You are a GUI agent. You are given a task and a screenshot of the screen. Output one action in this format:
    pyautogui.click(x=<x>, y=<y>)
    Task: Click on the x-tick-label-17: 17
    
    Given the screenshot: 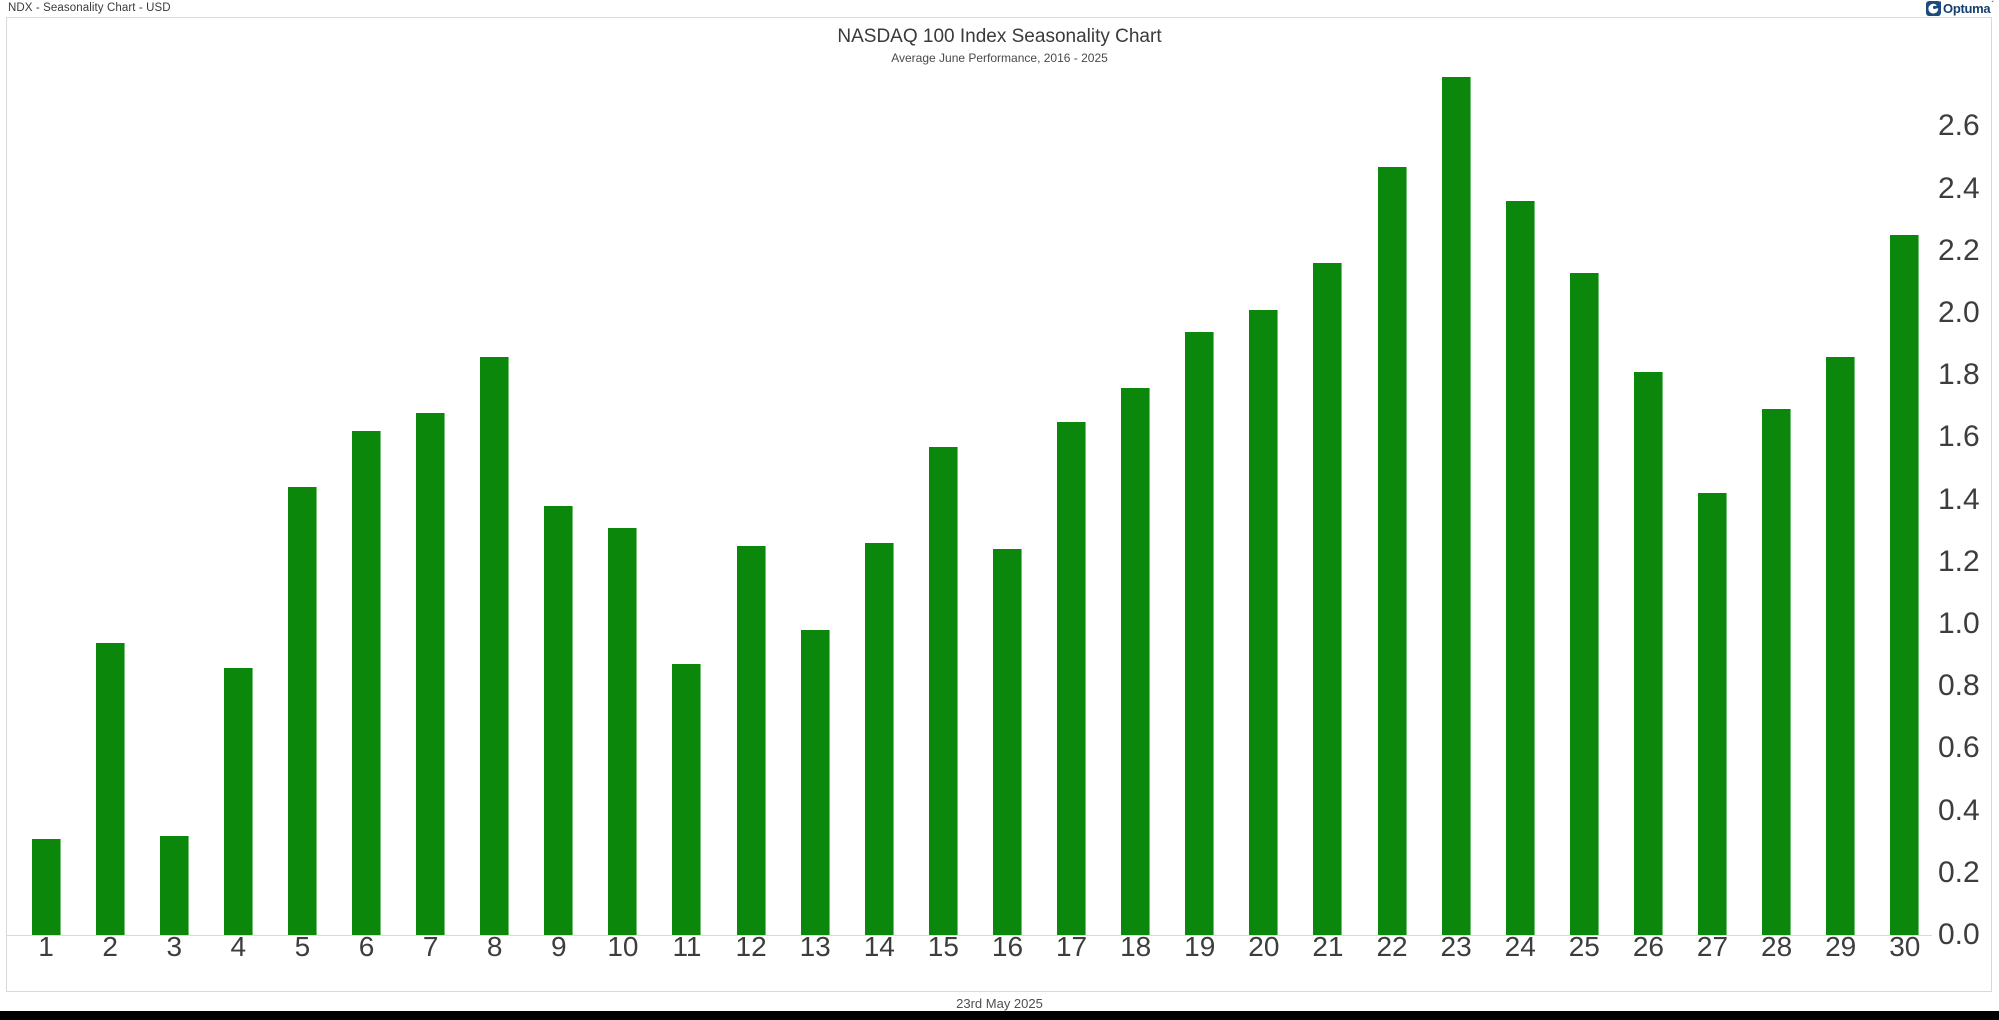 What is the action you would take?
    pyautogui.click(x=1071, y=946)
    